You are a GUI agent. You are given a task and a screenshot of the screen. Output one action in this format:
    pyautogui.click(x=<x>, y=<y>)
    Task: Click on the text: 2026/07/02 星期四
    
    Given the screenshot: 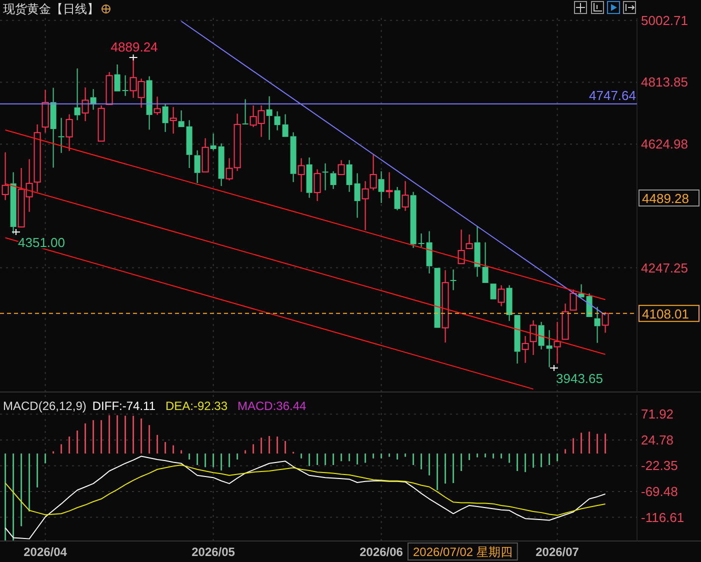 What is the action you would take?
    pyautogui.click(x=462, y=552)
    